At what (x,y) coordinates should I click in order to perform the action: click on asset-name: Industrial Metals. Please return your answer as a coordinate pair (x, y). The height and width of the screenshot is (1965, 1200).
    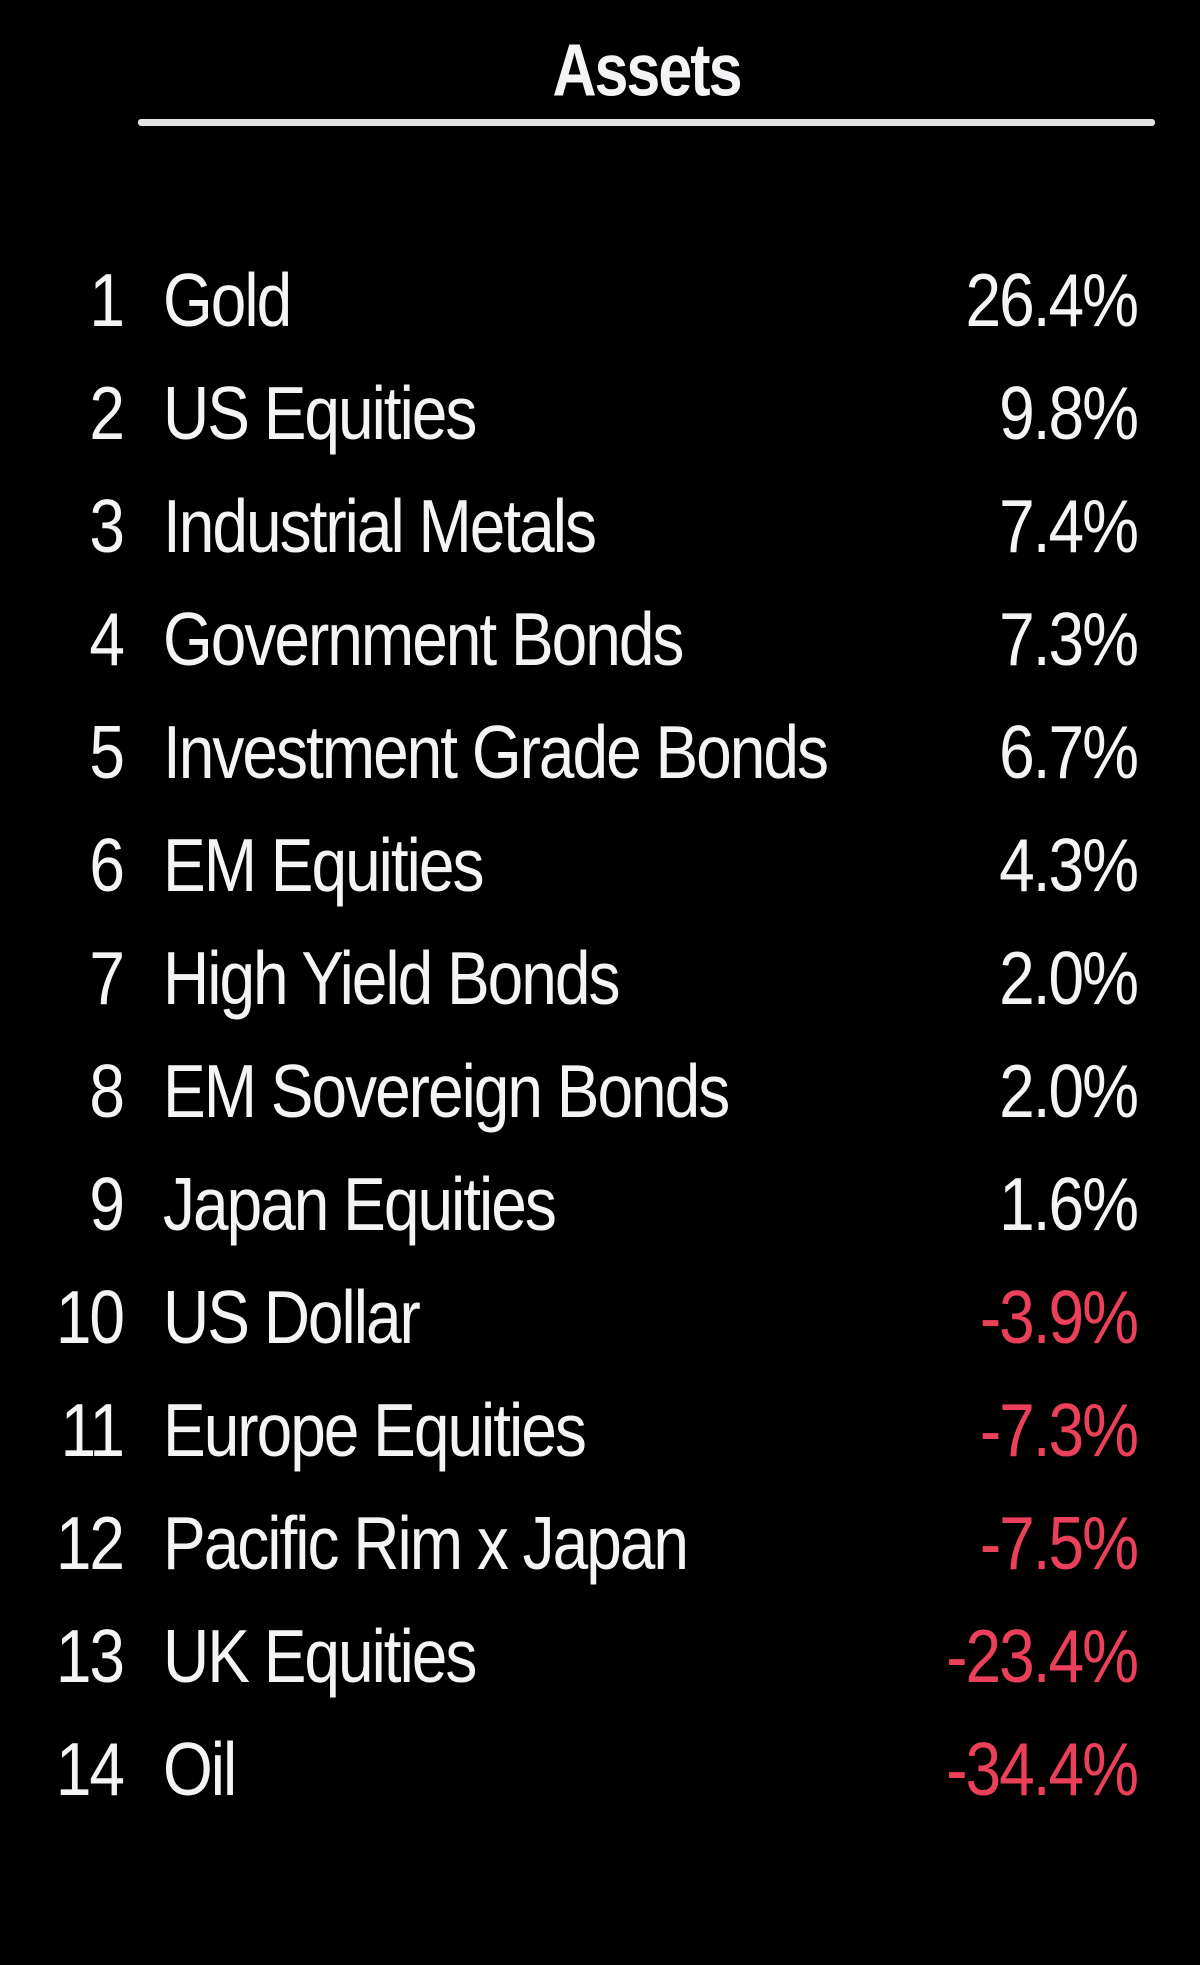
    Looking at the image, I should click on (380, 525).